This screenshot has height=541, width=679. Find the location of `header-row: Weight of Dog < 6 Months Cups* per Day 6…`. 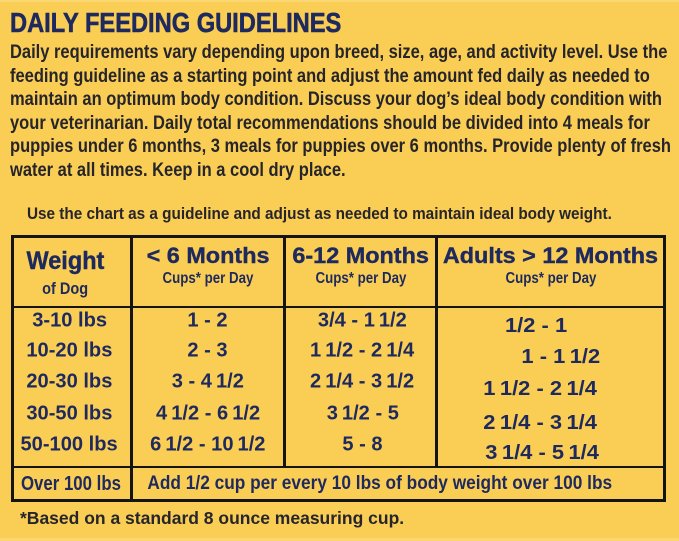

header-row: Weight of Dog < 6 Months Cups* per Day 6… is located at coordinates (338, 272).